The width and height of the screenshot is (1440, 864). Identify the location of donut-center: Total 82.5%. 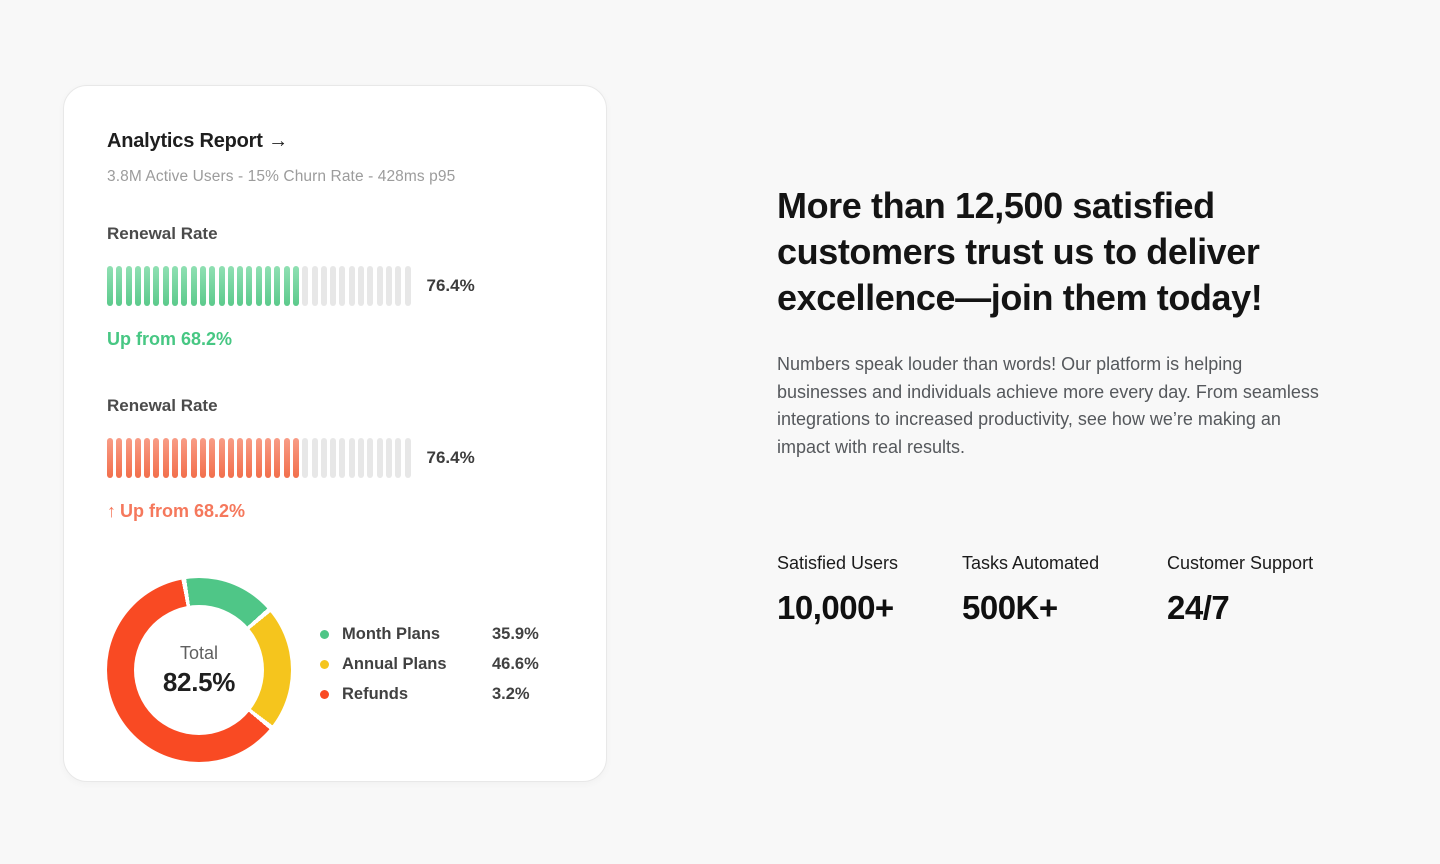
(199, 670).